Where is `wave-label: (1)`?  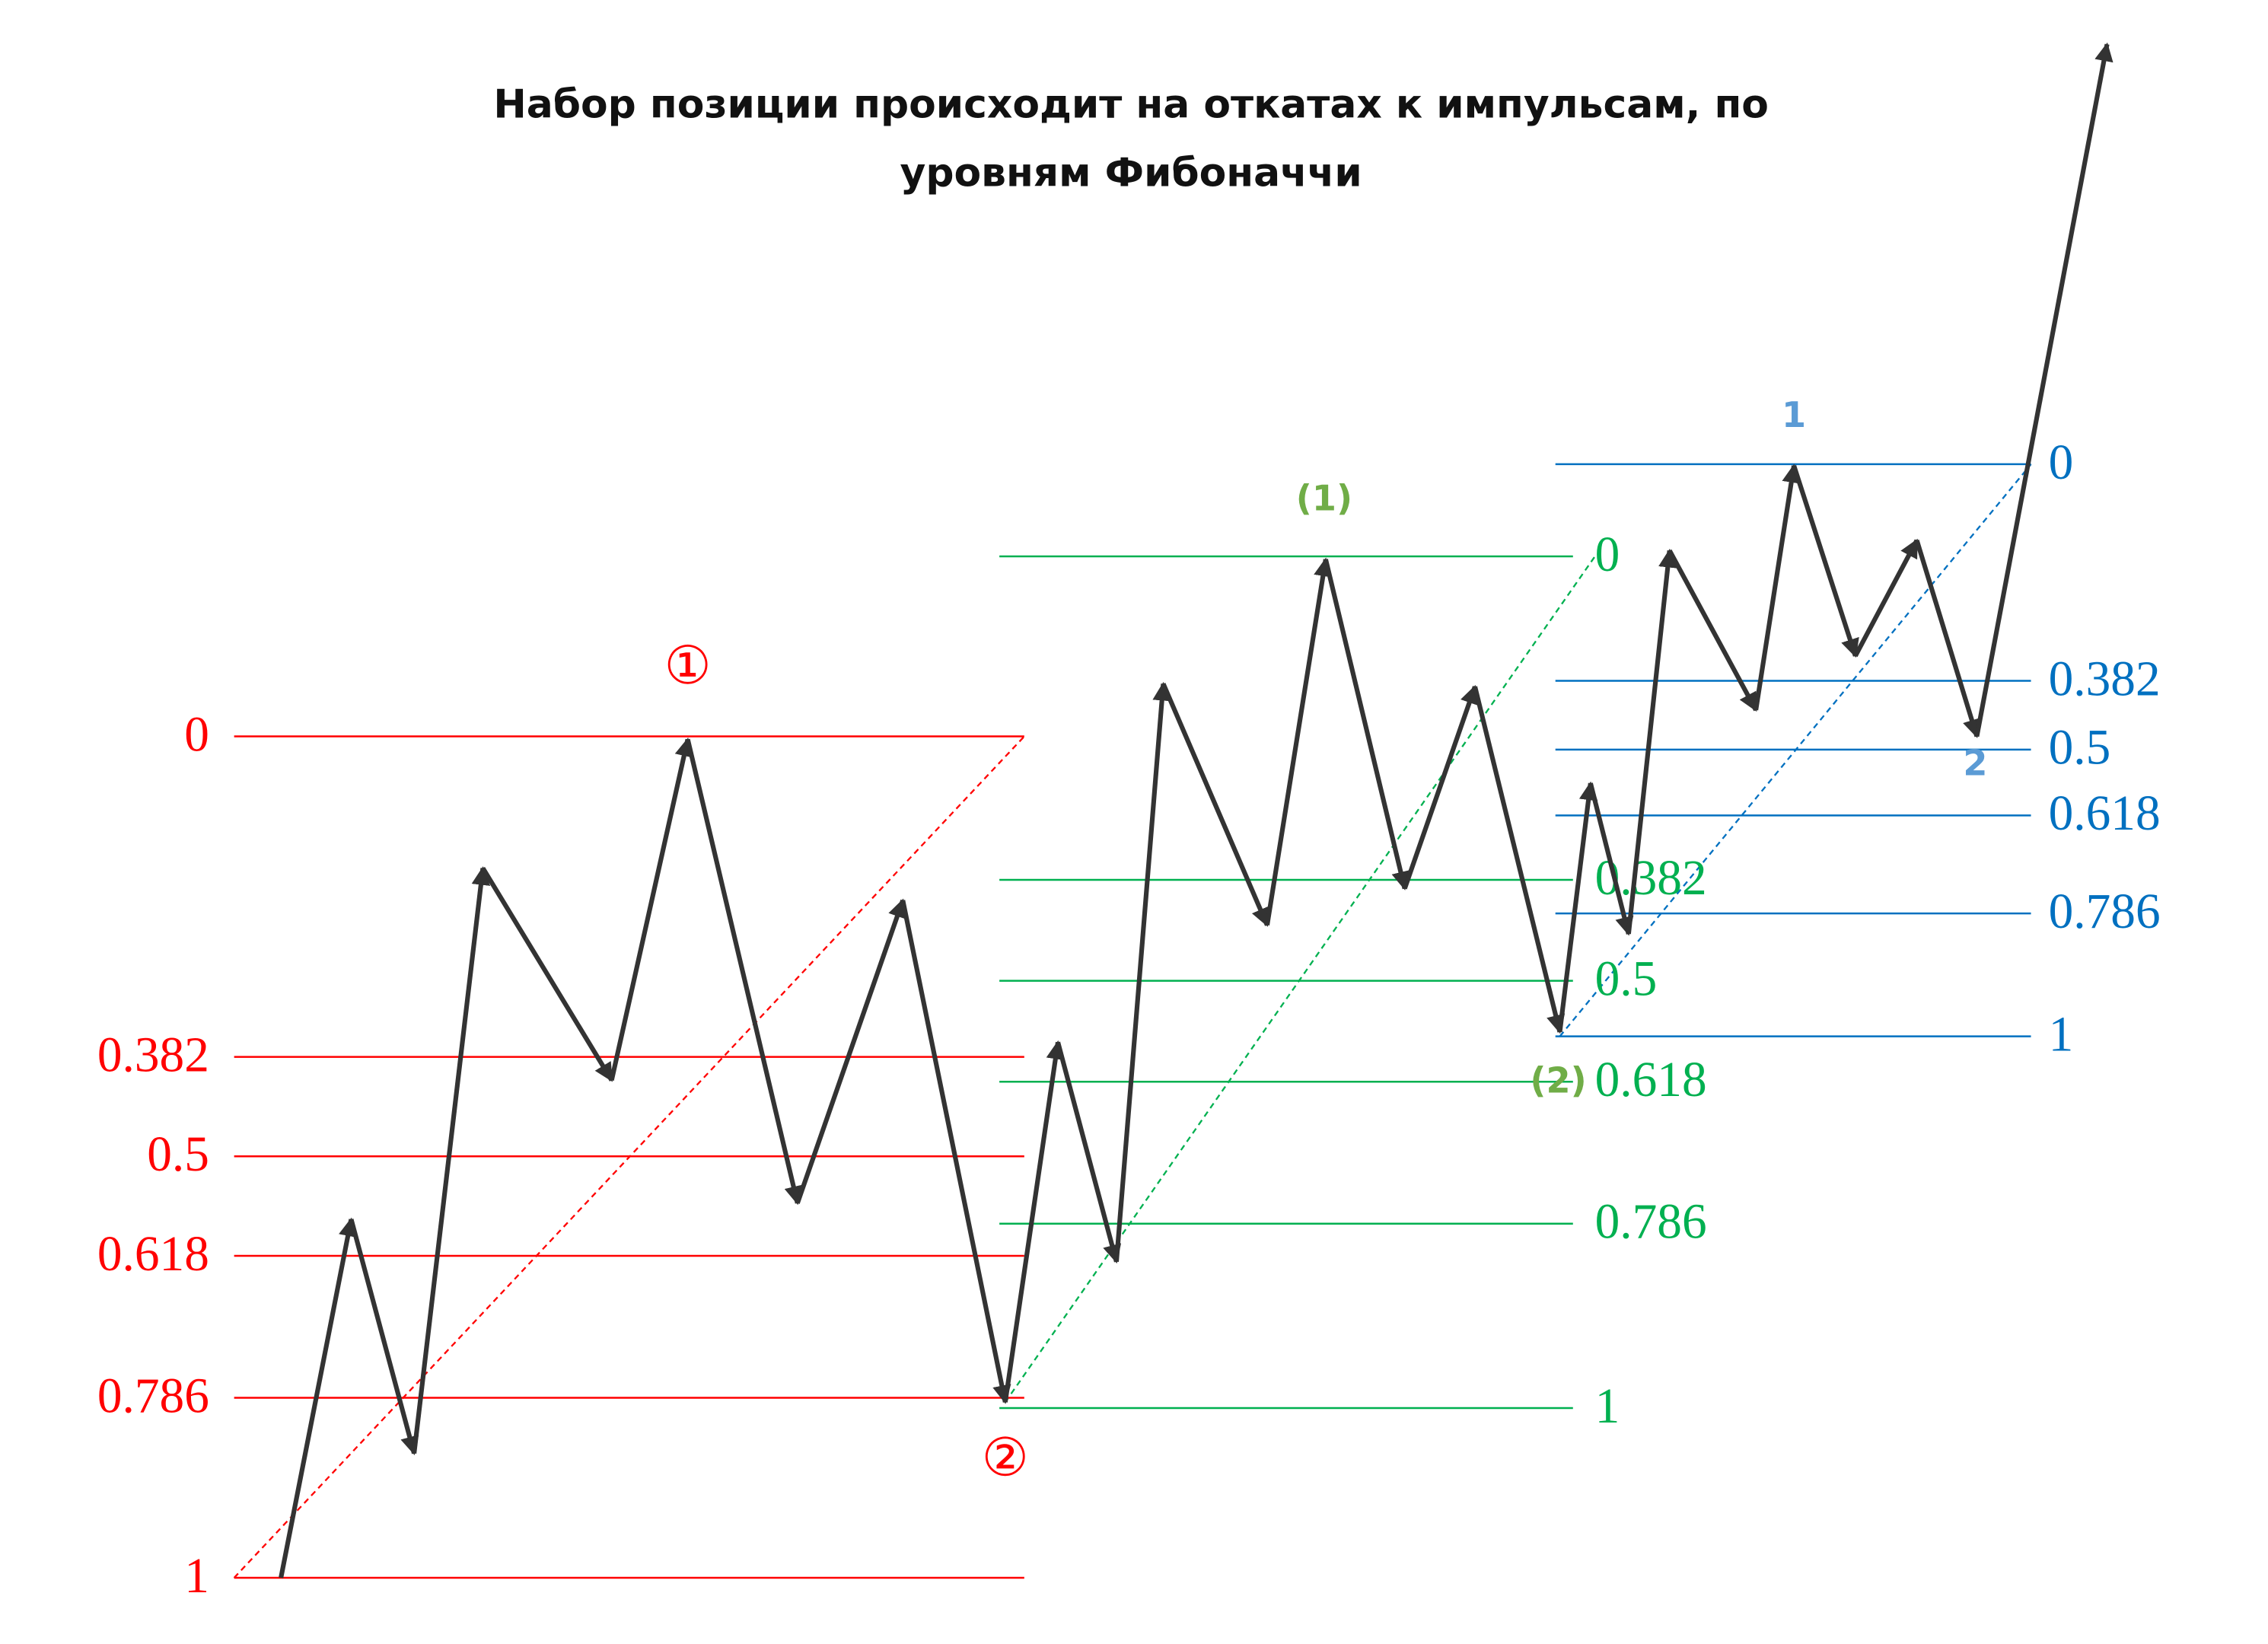
wave-label: (1) is located at coordinates (1324, 497).